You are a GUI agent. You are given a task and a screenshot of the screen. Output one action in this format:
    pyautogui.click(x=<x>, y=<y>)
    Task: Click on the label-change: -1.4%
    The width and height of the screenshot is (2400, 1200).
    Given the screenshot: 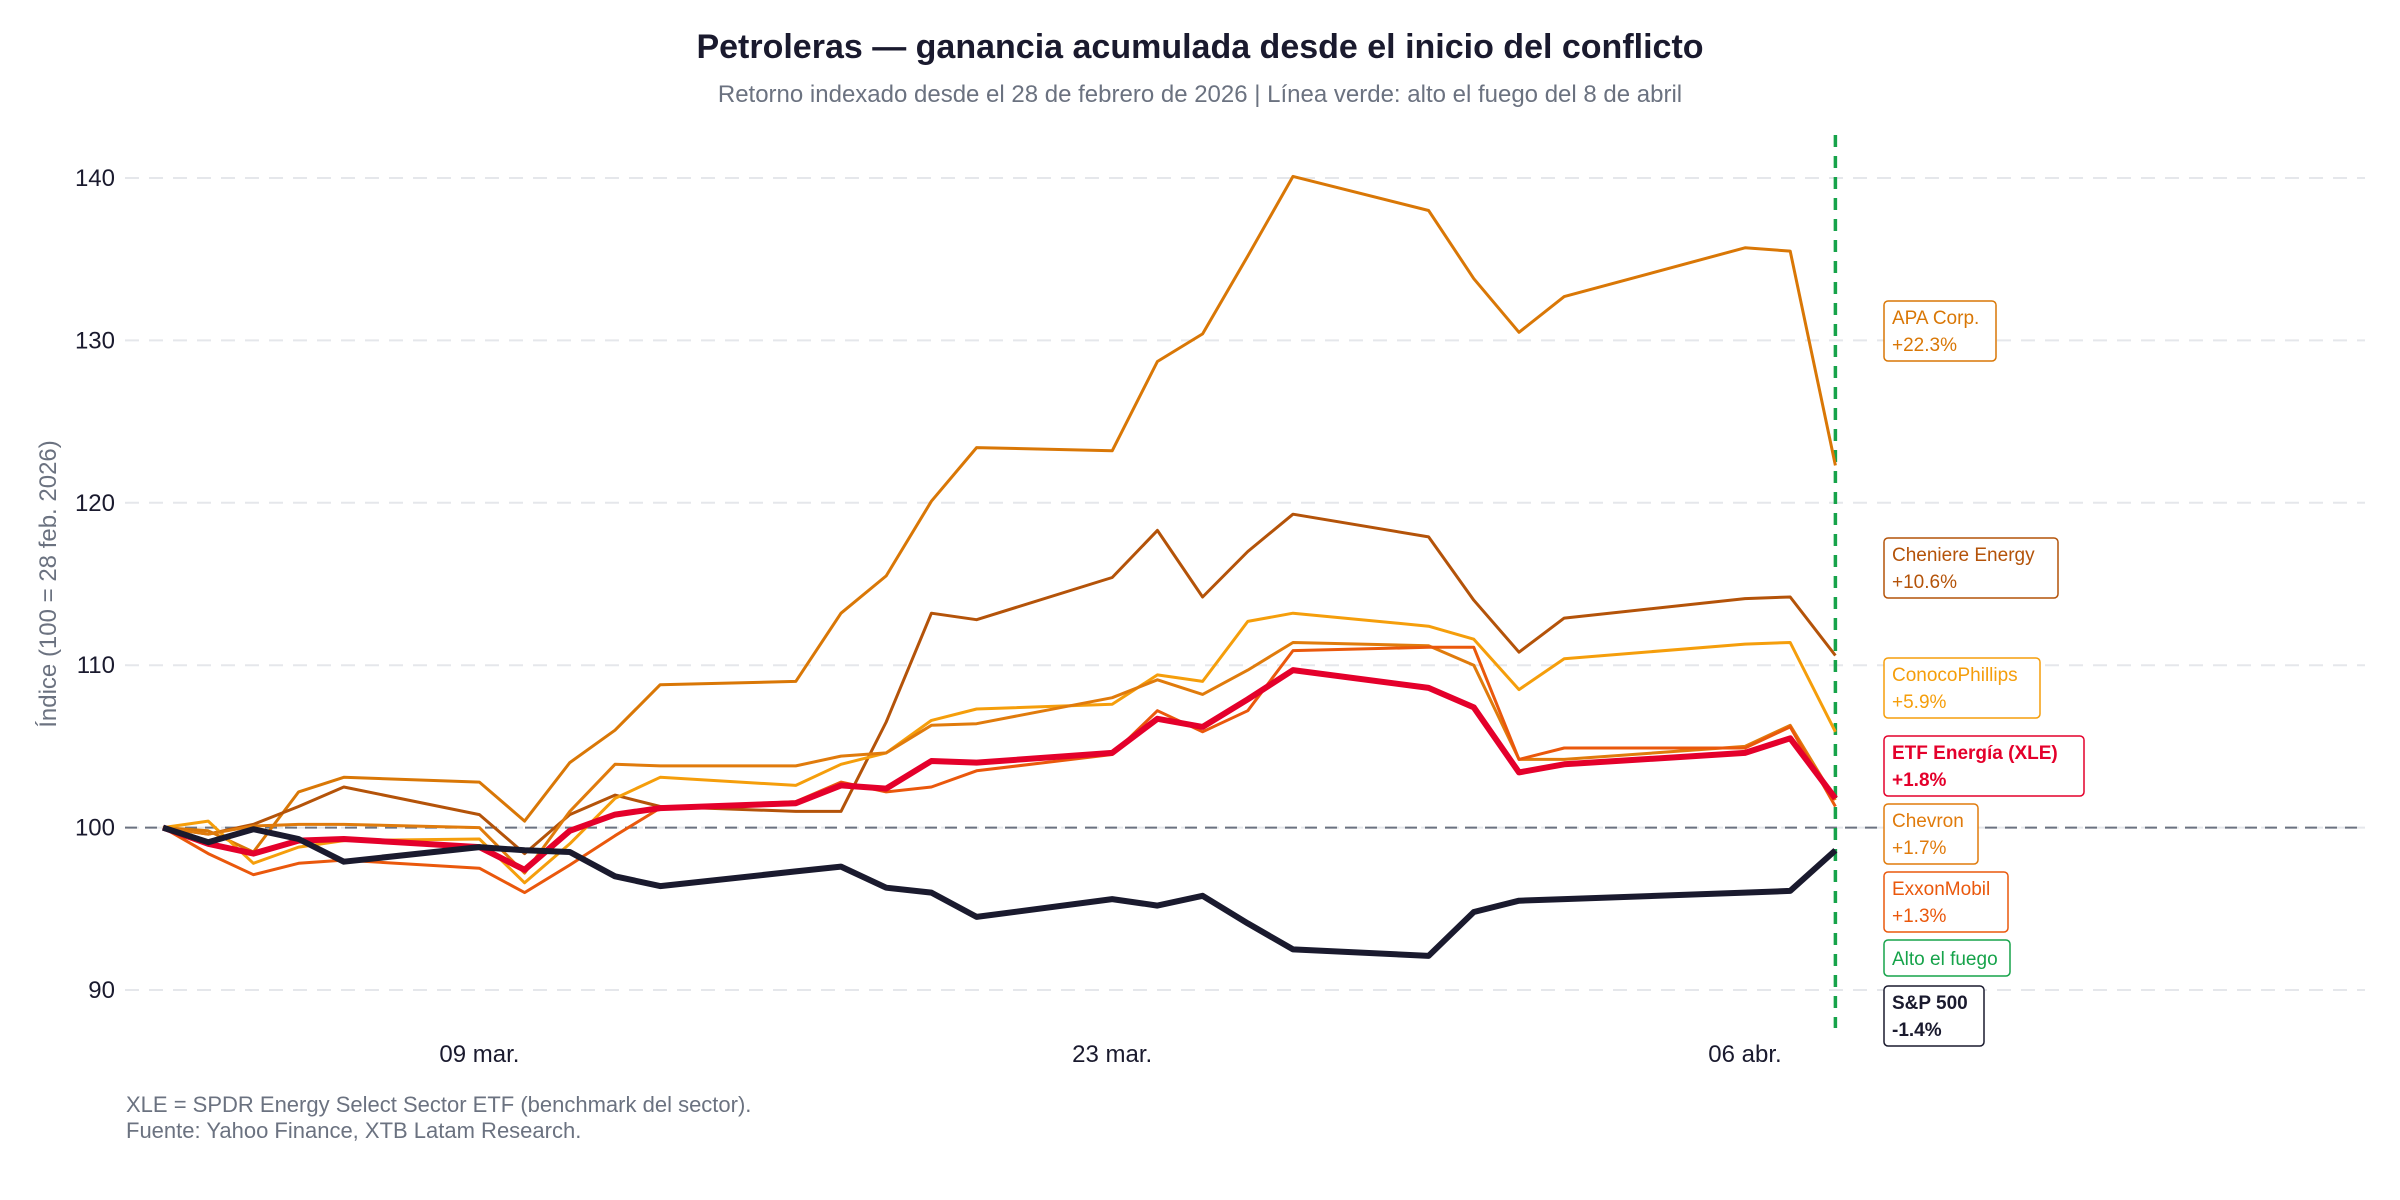 What is the action you would take?
    pyautogui.click(x=1917, y=1030)
    